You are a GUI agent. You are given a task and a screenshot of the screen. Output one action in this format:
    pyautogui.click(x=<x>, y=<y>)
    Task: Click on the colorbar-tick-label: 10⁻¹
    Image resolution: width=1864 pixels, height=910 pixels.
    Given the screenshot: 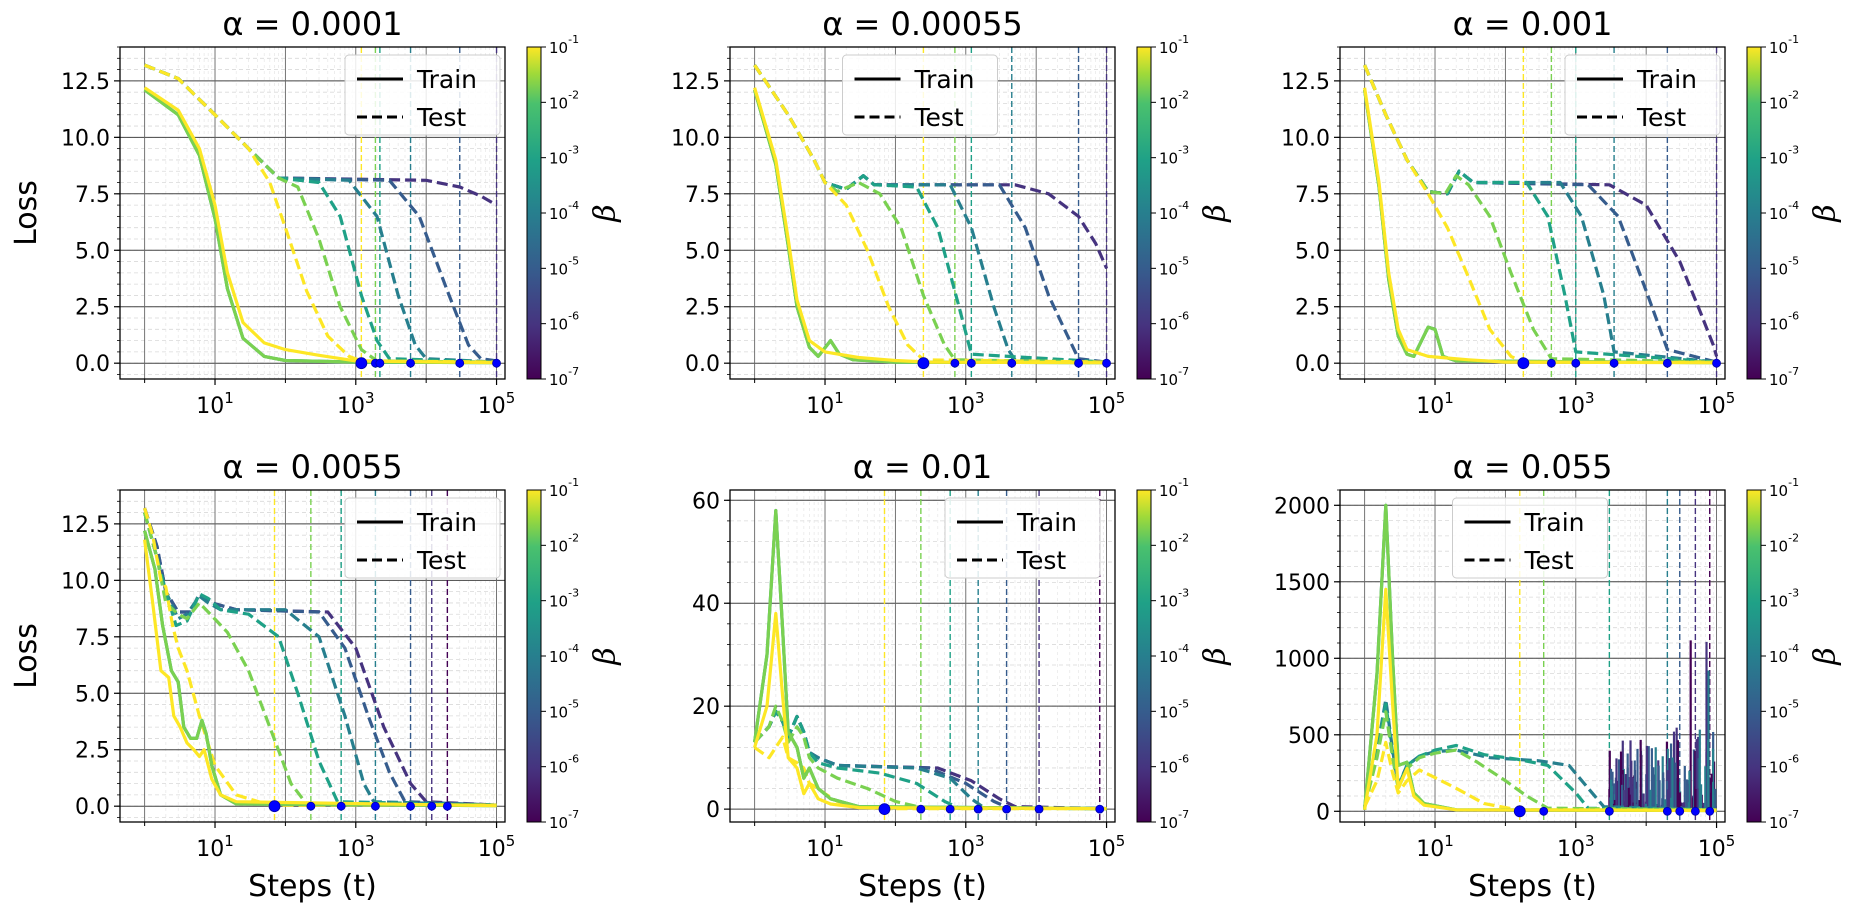 What is the action you would take?
    pyautogui.click(x=1174, y=488)
    